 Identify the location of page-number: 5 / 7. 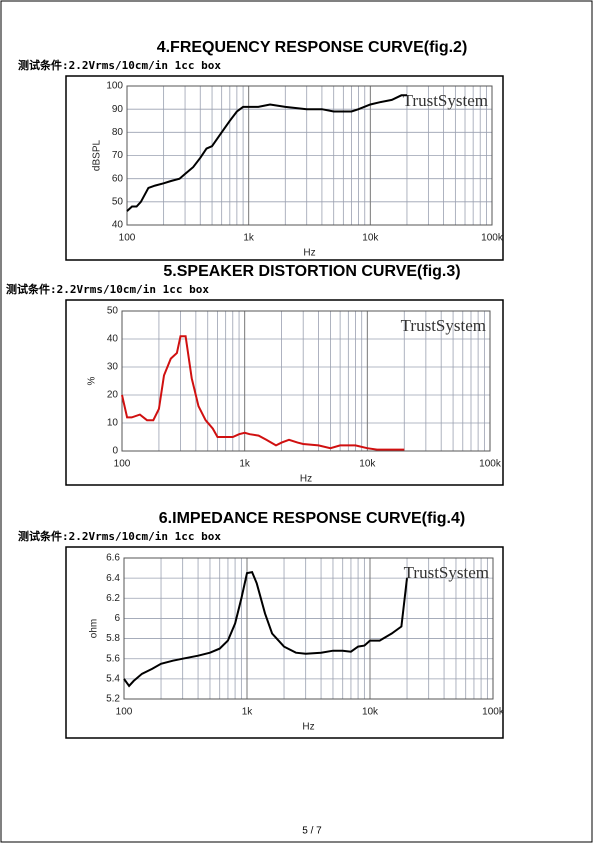
(312, 831).